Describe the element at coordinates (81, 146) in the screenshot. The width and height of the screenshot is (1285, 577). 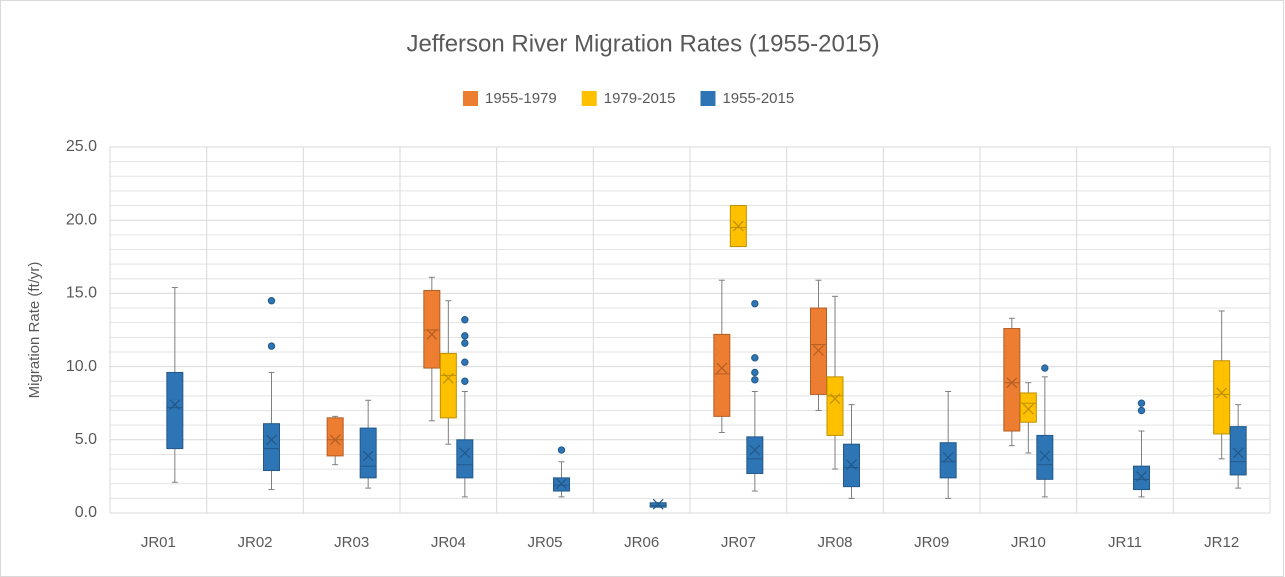
I see `y-tick-label: 25.0` at that location.